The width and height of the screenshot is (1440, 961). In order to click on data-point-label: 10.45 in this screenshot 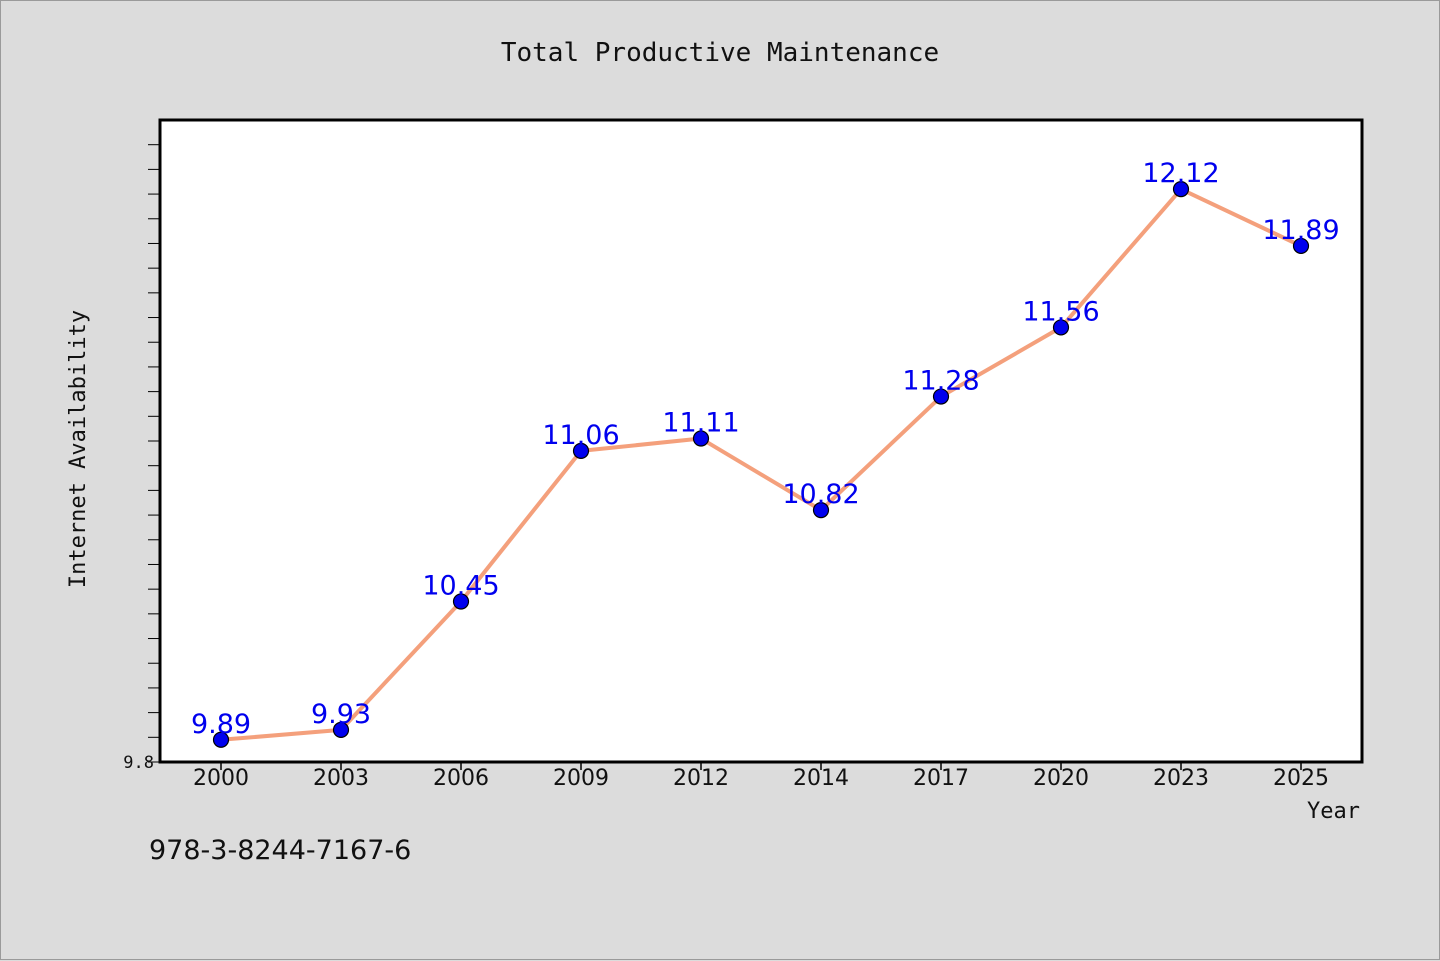, I will do `click(460, 586)`.